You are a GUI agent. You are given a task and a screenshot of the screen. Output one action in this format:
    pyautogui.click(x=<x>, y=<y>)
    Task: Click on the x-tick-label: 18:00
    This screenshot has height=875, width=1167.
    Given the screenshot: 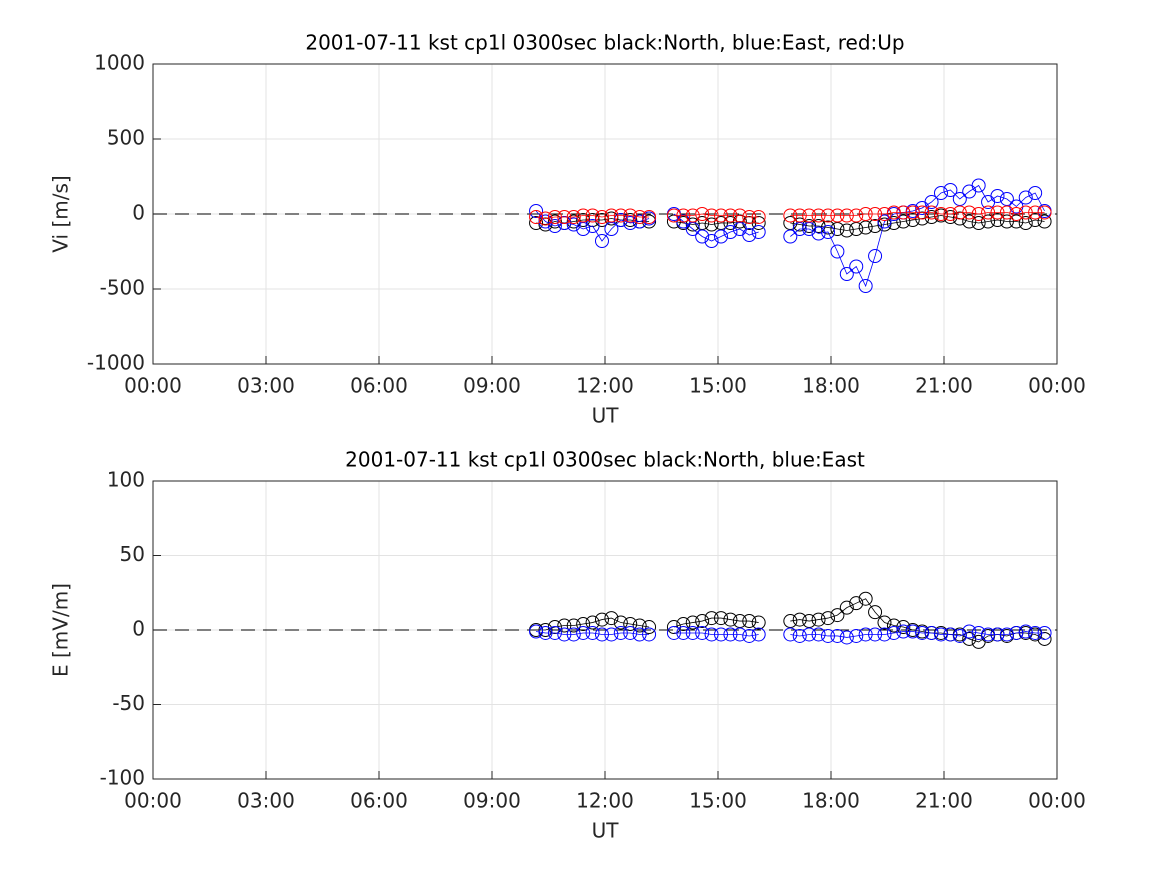 What is the action you would take?
    pyautogui.click(x=831, y=801)
    